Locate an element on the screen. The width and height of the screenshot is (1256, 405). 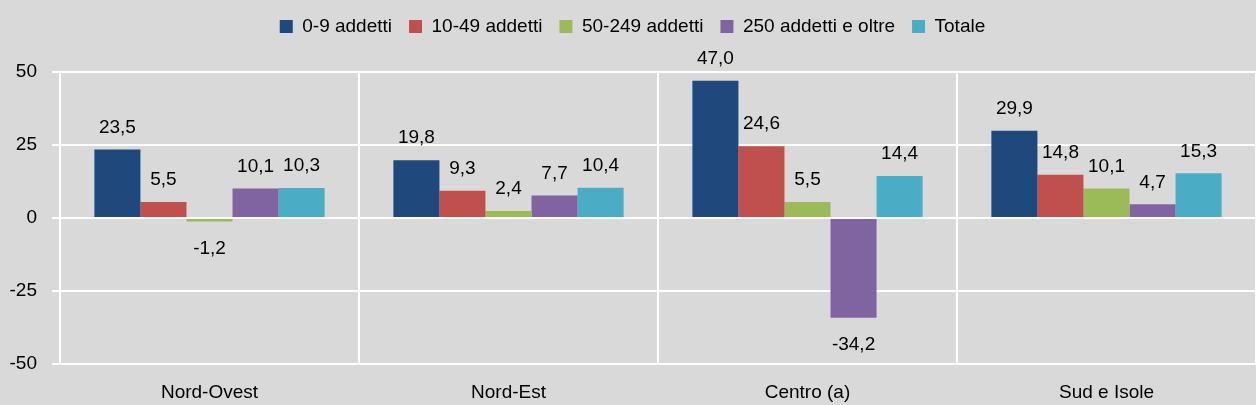
y-tick-label: 0 is located at coordinates (31, 217).